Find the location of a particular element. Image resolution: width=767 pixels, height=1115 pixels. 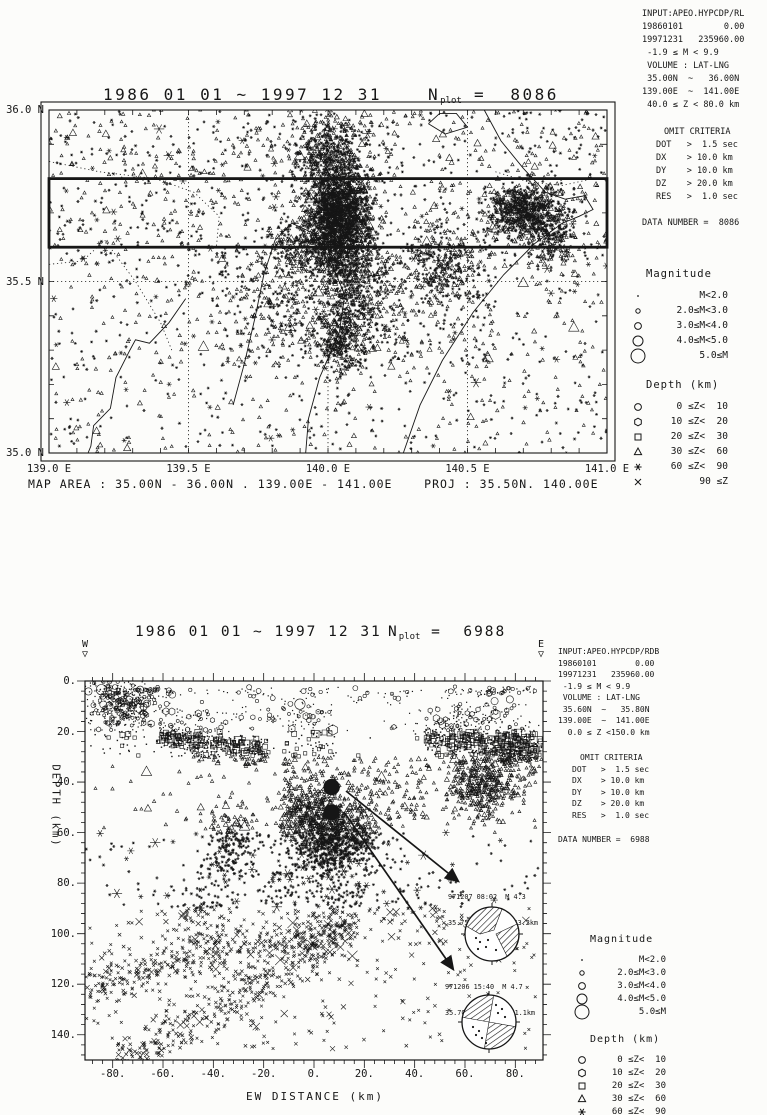

section-distance-tick-label: 0. is located at coordinates (314, 1074).